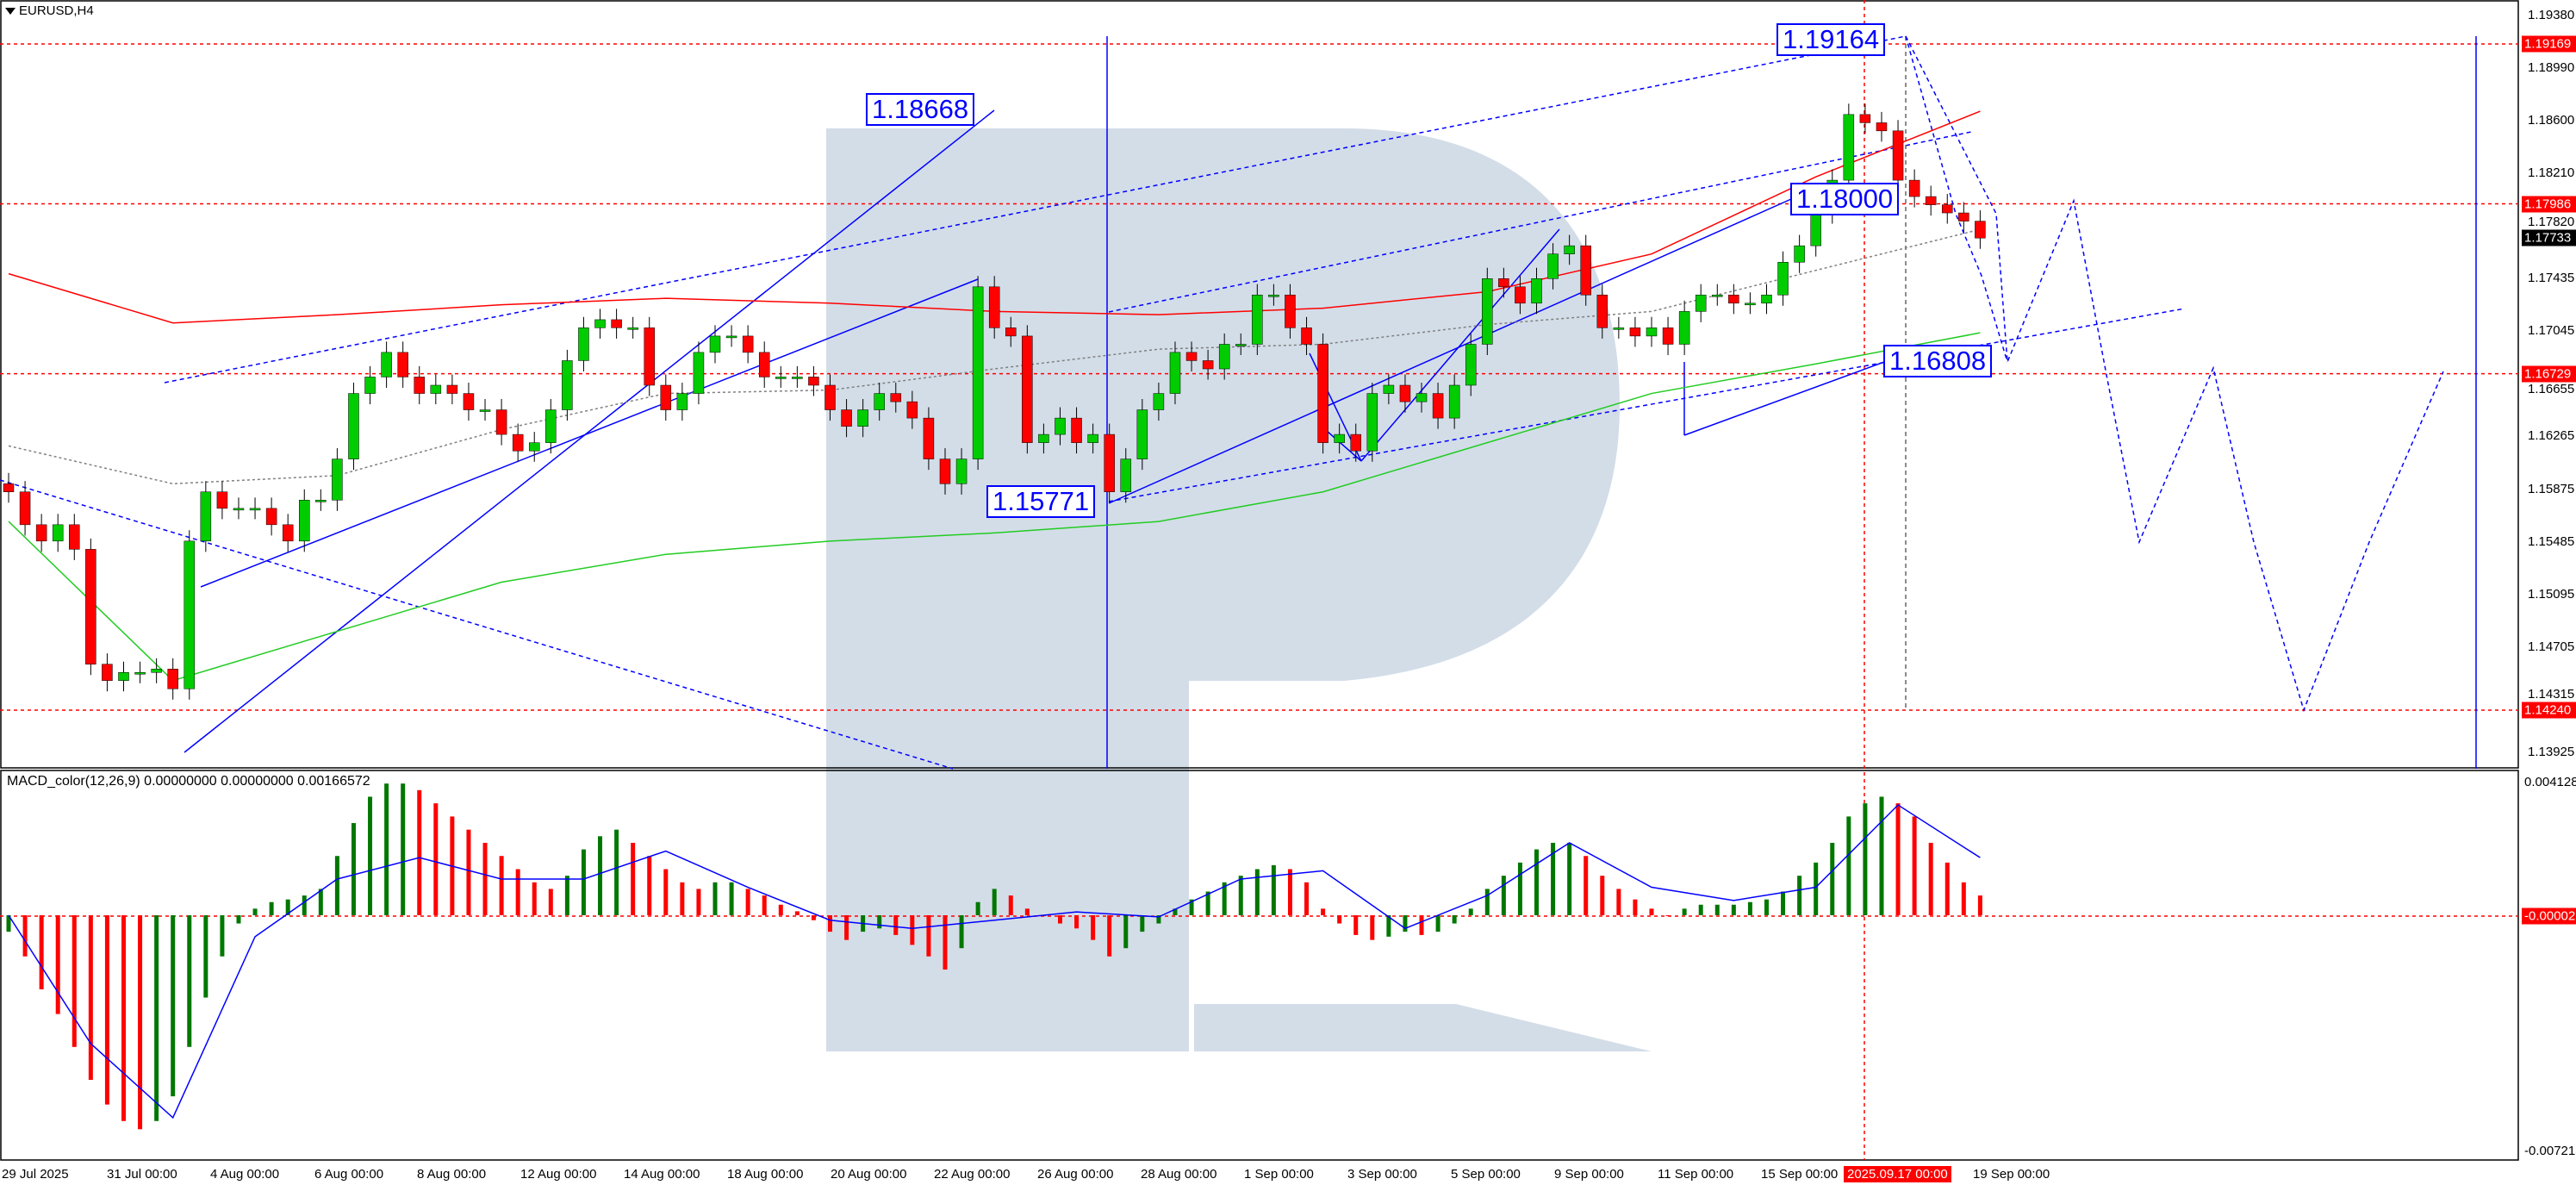 This screenshot has width=2576, height=1185. Describe the element at coordinates (1041, 501) in the screenshot. I see `annotation-label: 1.15771` at that location.